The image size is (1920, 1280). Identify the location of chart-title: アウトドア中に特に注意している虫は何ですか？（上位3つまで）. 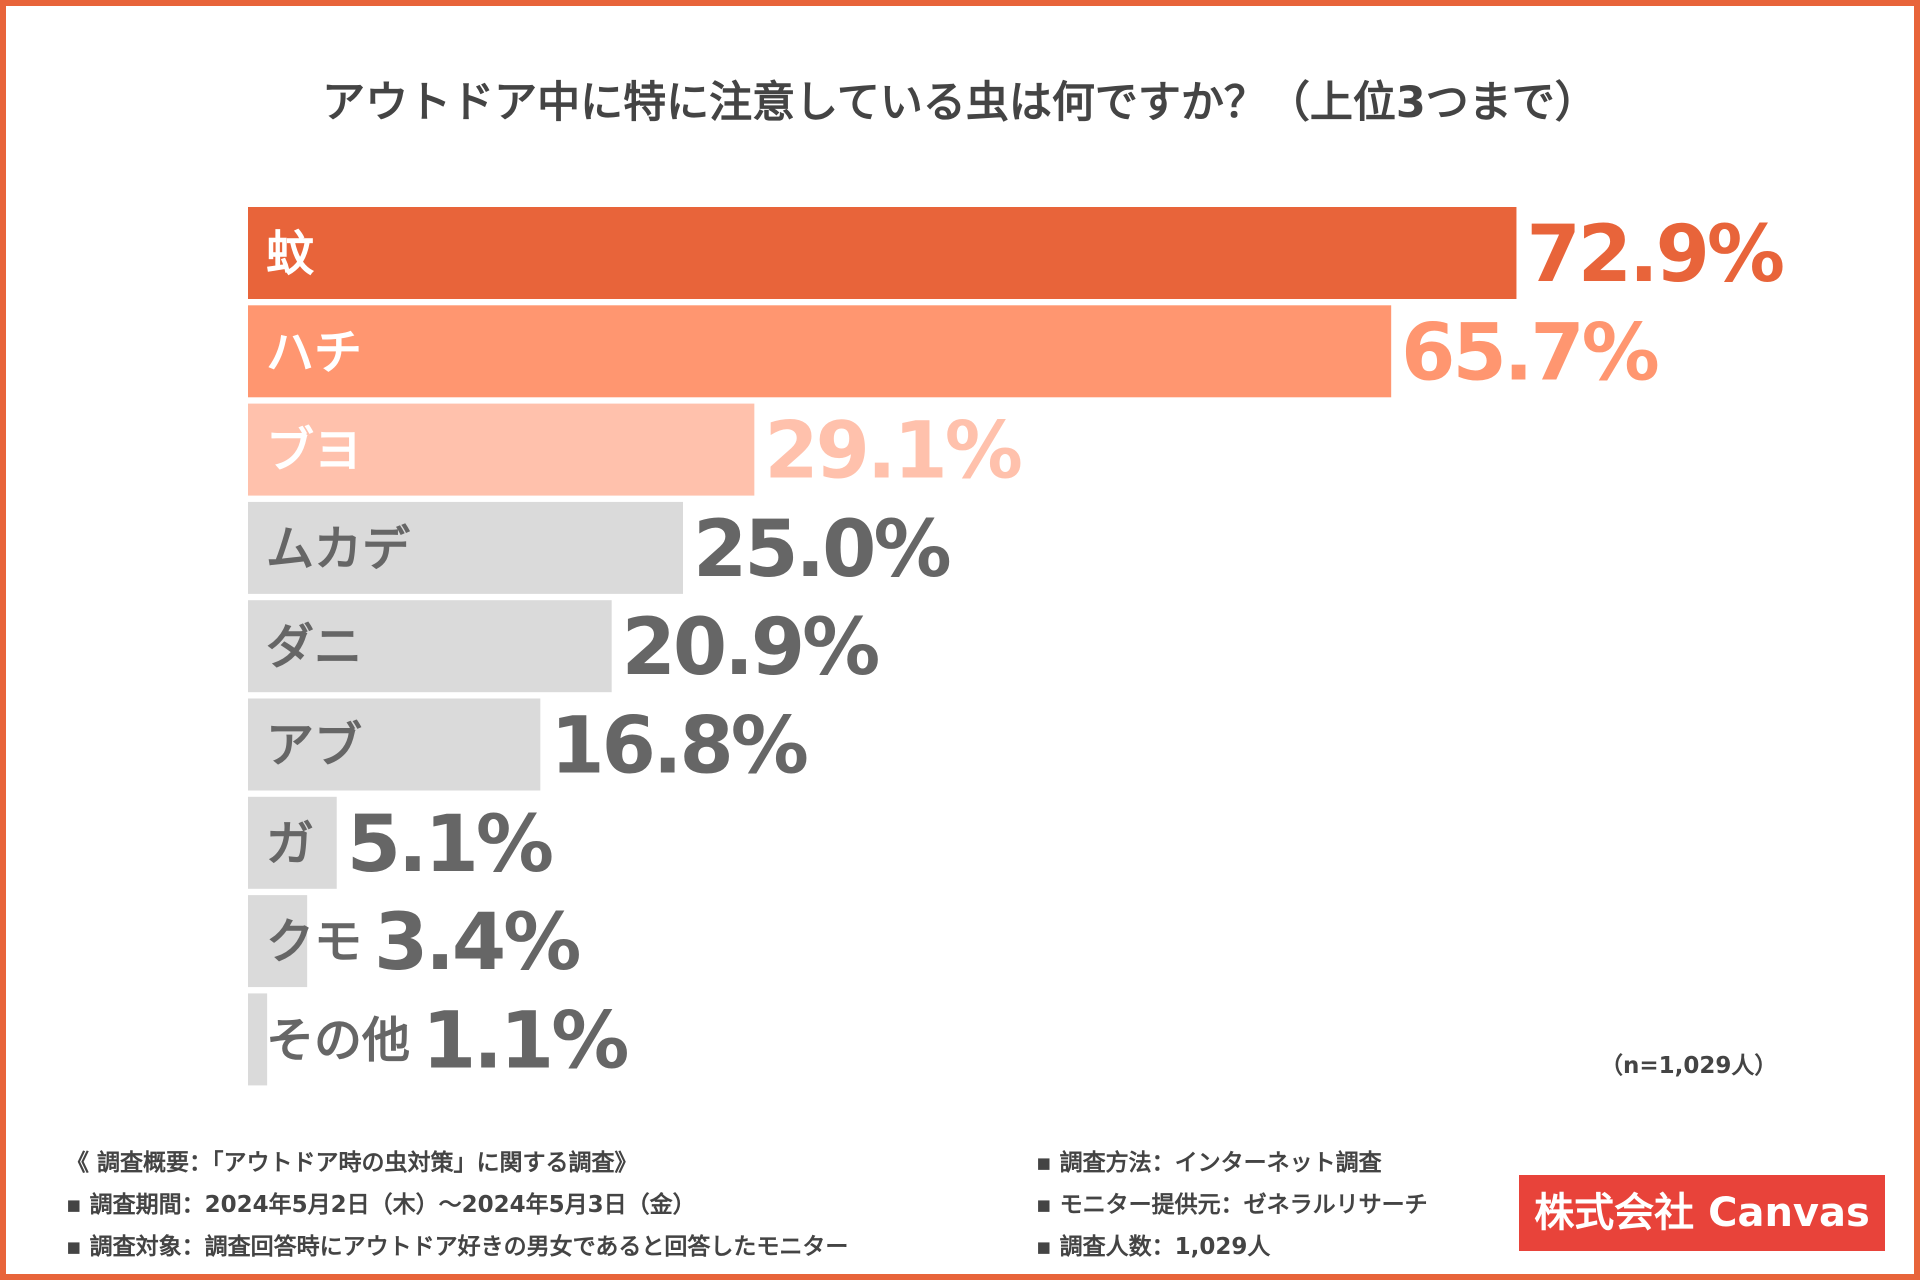
(960, 103).